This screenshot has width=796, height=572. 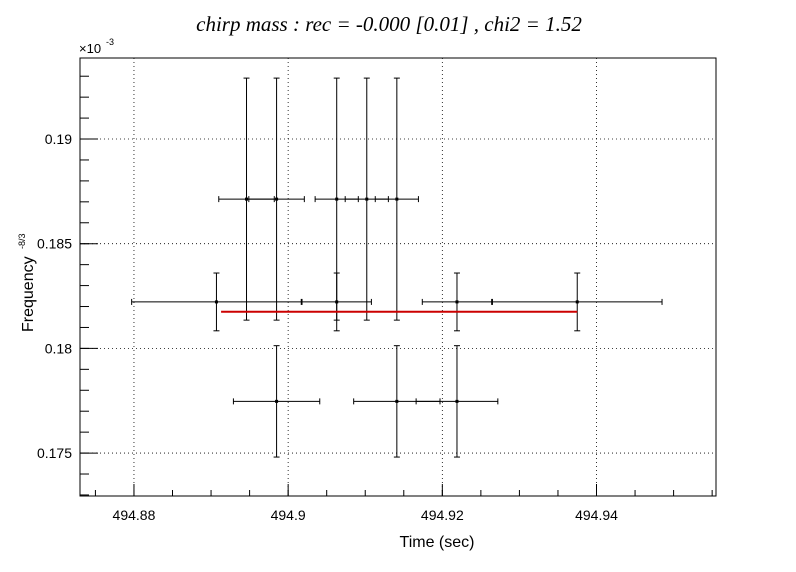 I want to click on y-tick-label: 0.18, so click(x=58, y=348).